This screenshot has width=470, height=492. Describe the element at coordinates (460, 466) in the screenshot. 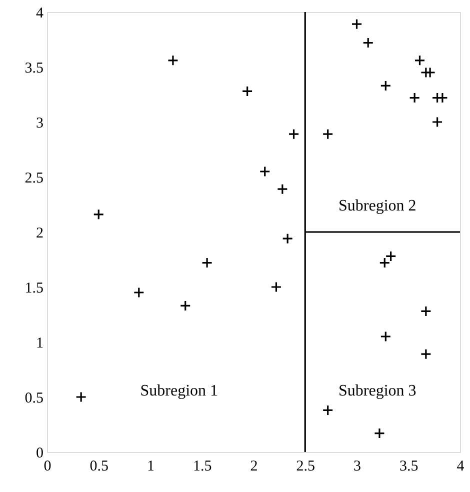

I see `x-tick-label: 4` at that location.